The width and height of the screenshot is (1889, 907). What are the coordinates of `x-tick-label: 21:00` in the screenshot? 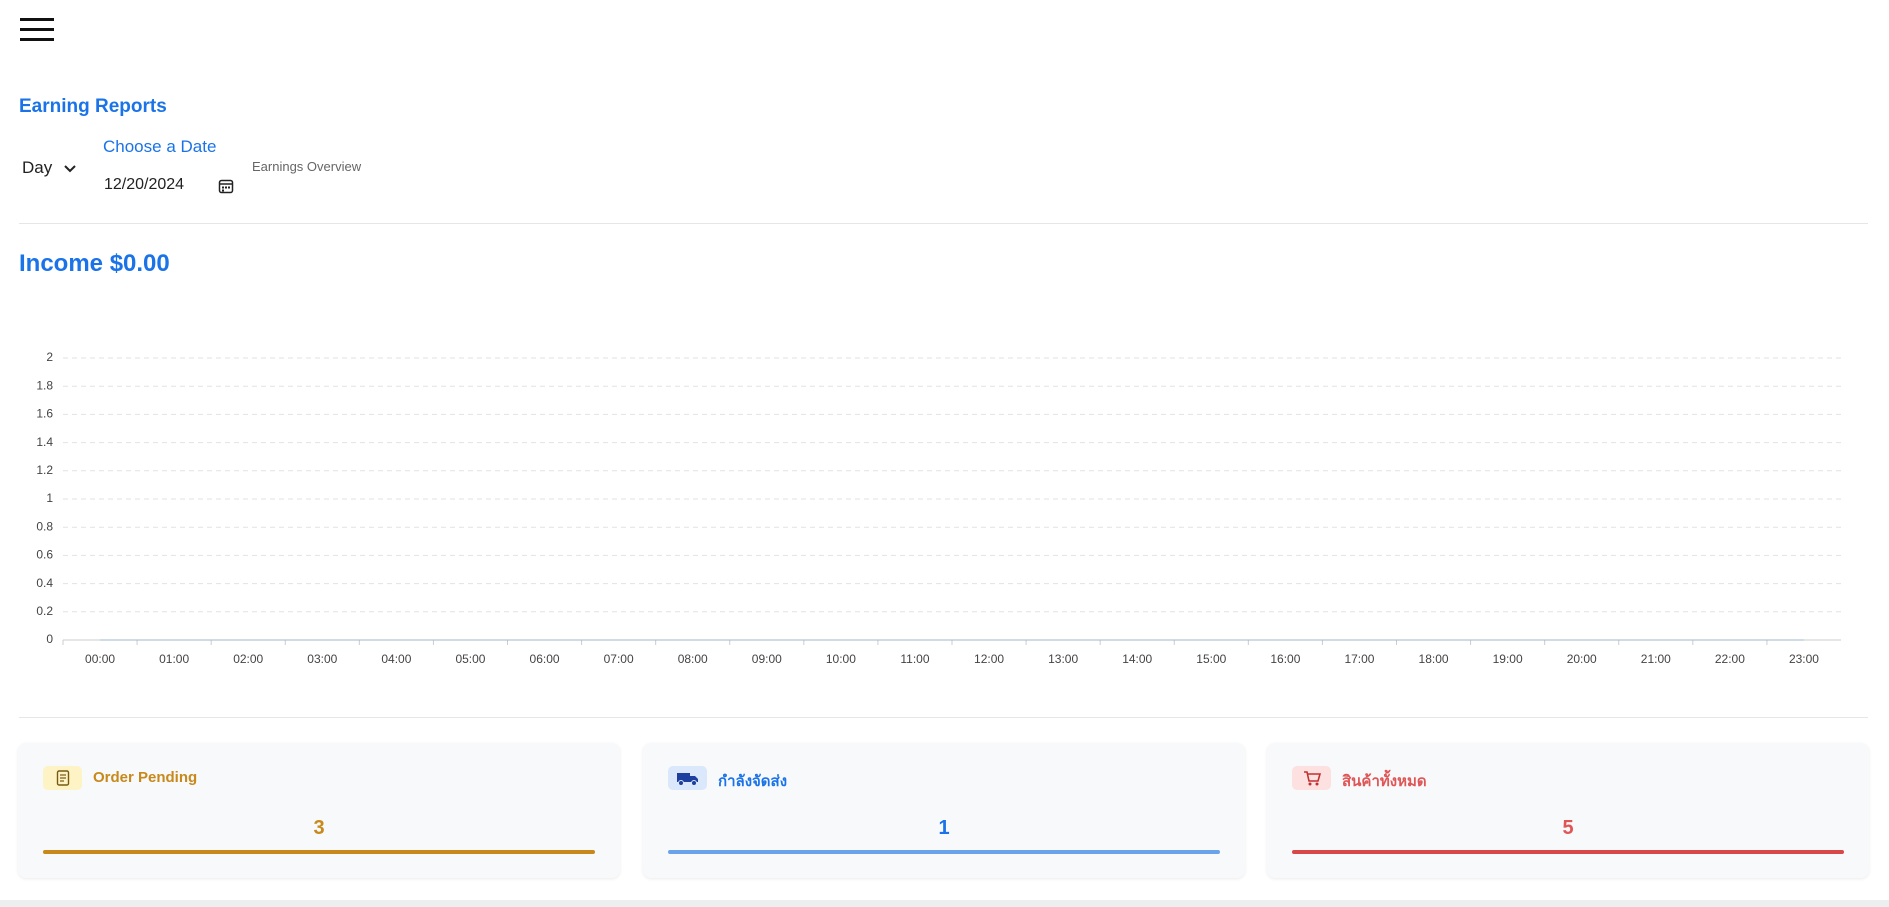 It's located at (1656, 659).